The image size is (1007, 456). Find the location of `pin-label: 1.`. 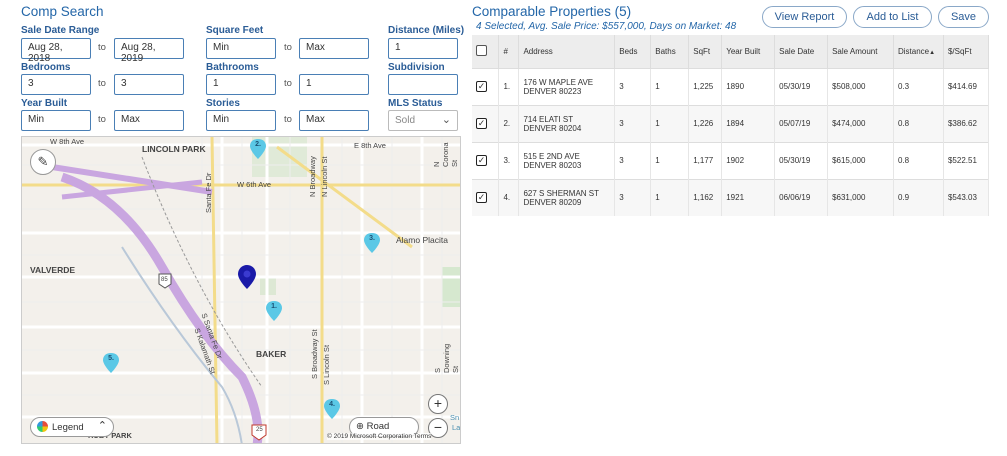

pin-label: 1. is located at coordinates (274, 306).